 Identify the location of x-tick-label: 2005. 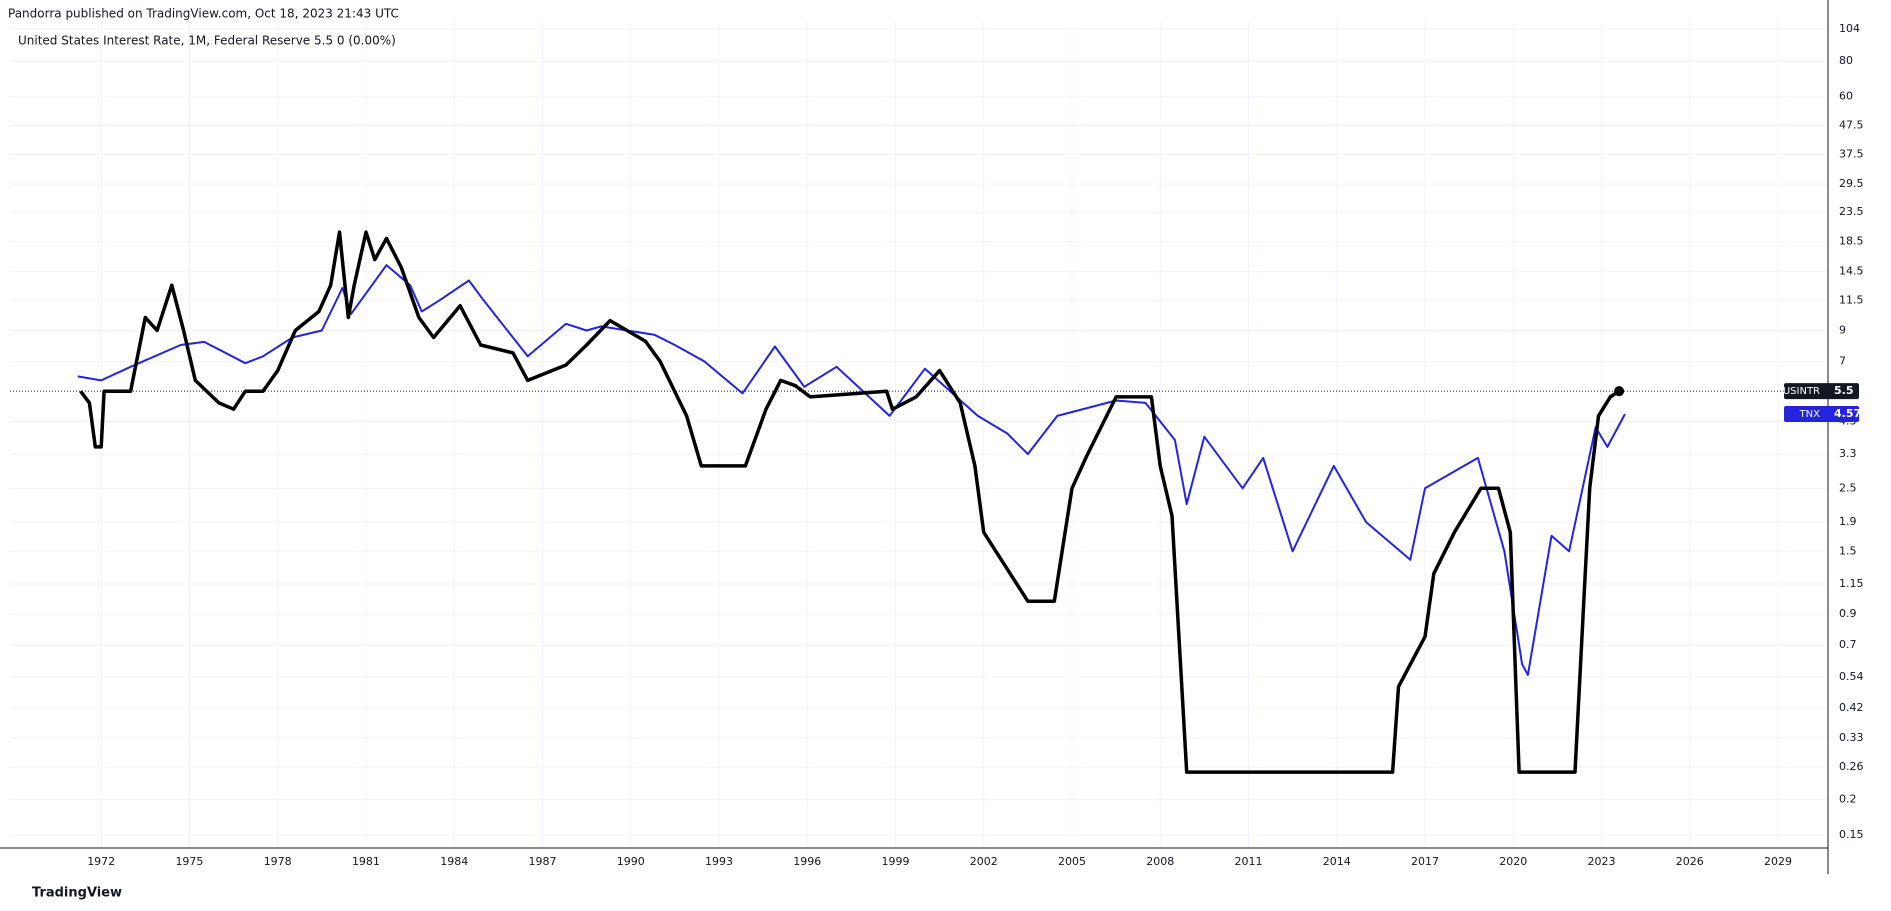
(1072, 861).